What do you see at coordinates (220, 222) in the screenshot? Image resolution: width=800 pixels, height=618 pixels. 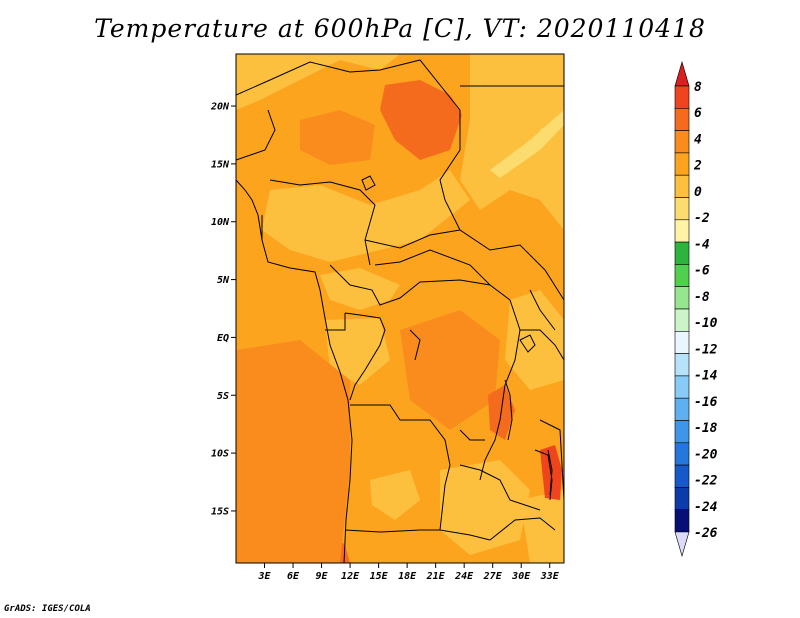 I see `lat-tick-label: 10N` at bounding box center [220, 222].